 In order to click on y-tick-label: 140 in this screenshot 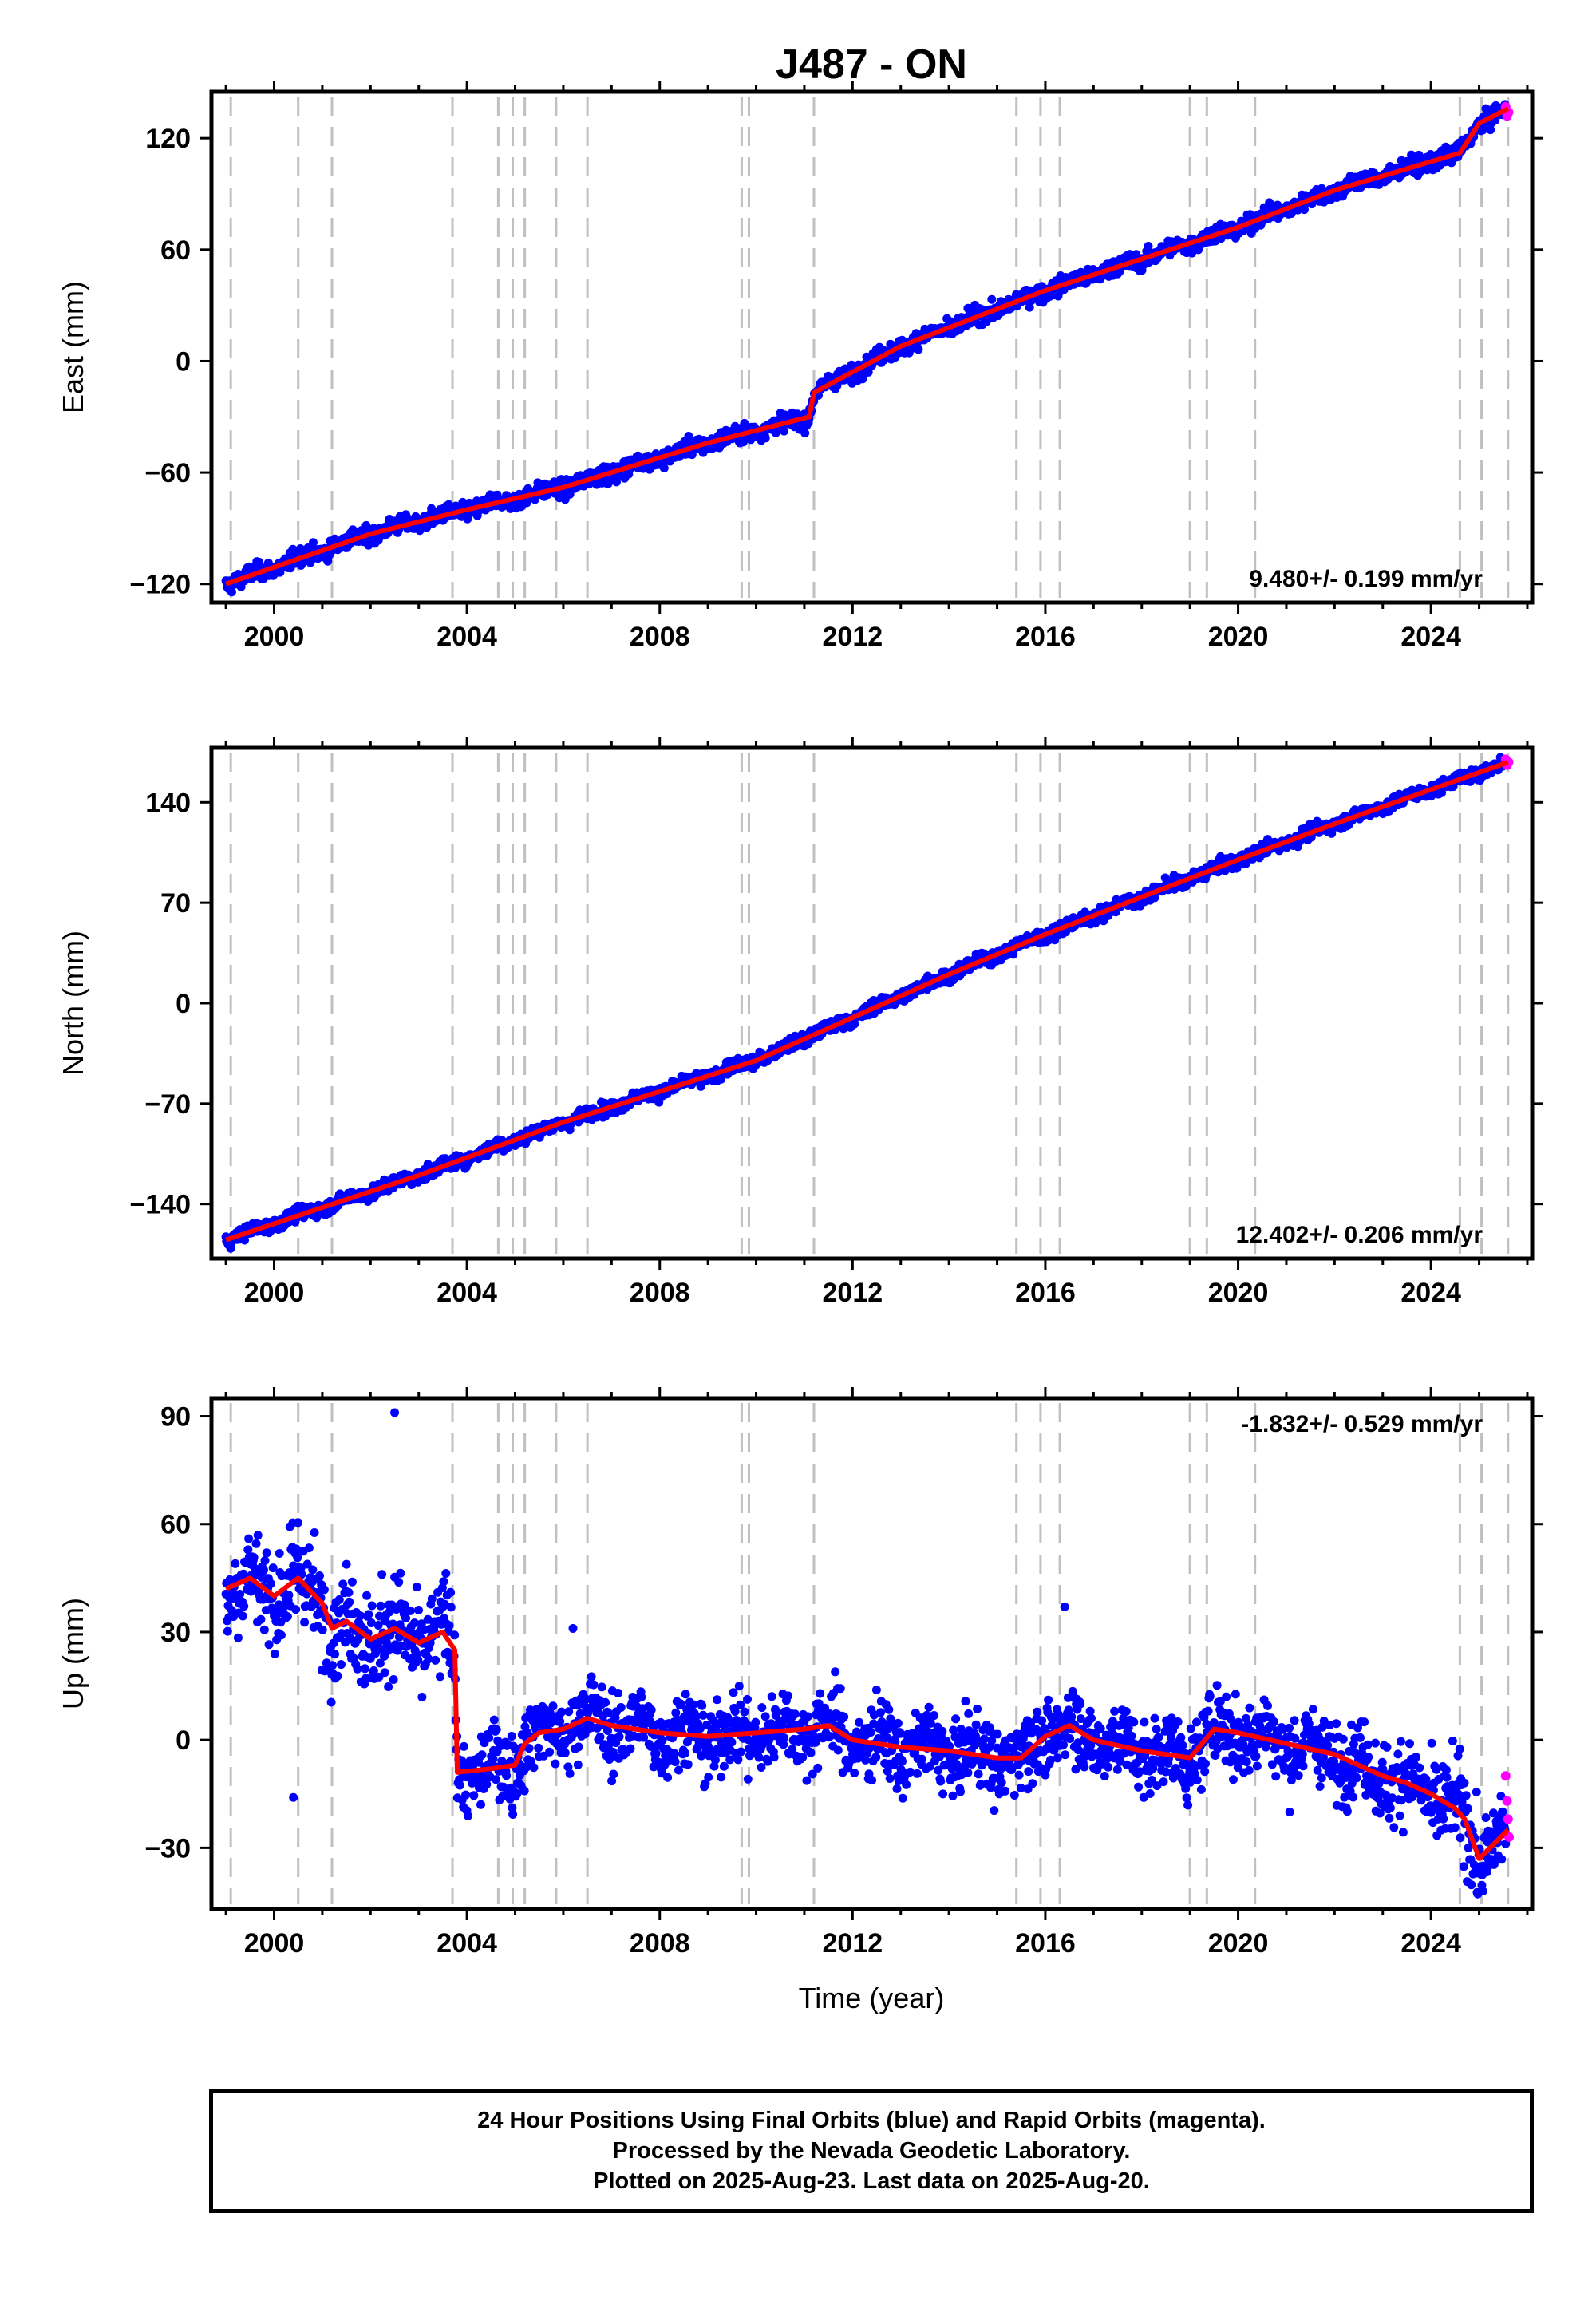, I will do `click(168, 803)`.